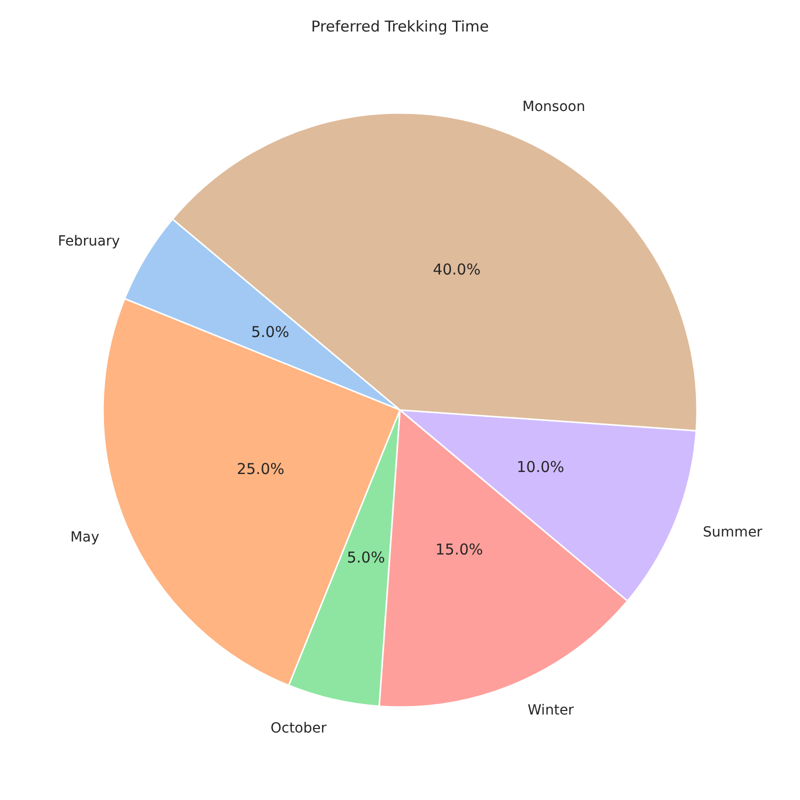  Describe the element at coordinates (551, 710) in the screenshot. I see `slice-label: Winter` at that location.